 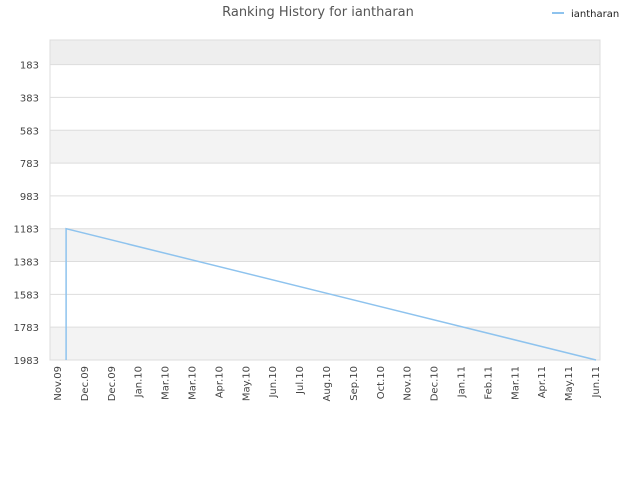 What do you see at coordinates (26, 230) in the screenshot?
I see `y-tick-label: 1183` at bounding box center [26, 230].